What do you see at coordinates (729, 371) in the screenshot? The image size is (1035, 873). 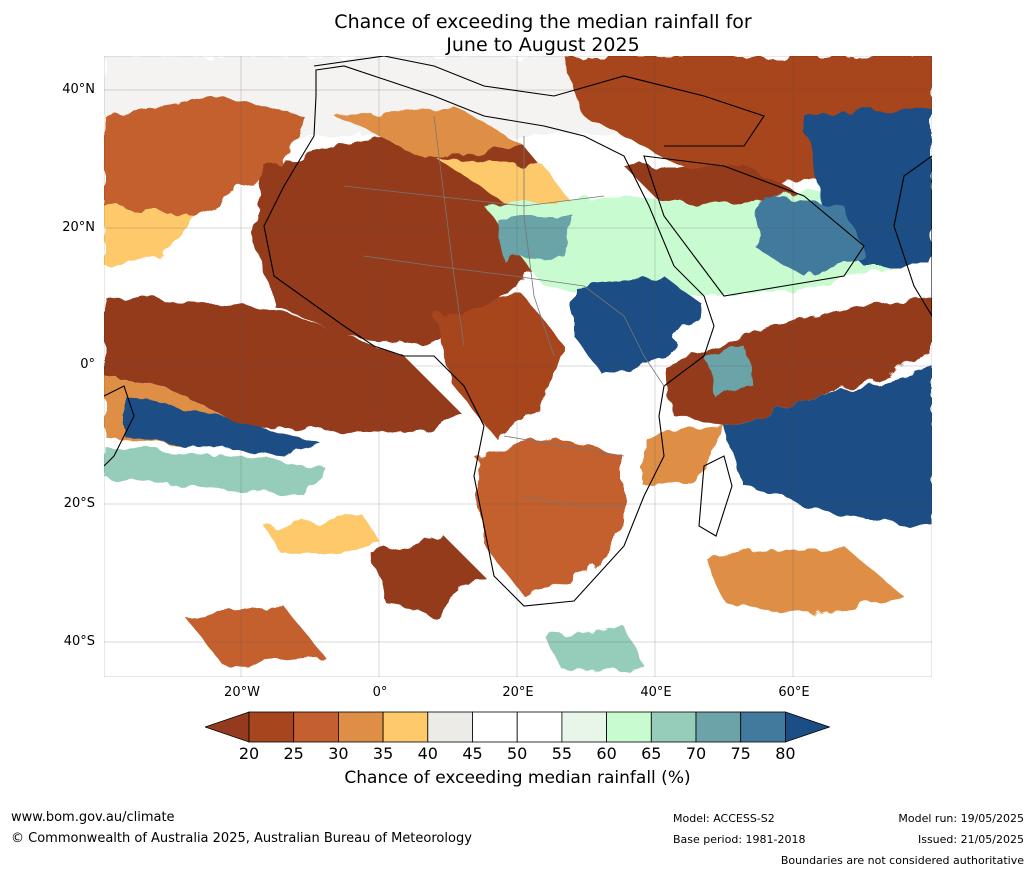 I see `wet-fringe-south-indian-ocean` at bounding box center [729, 371].